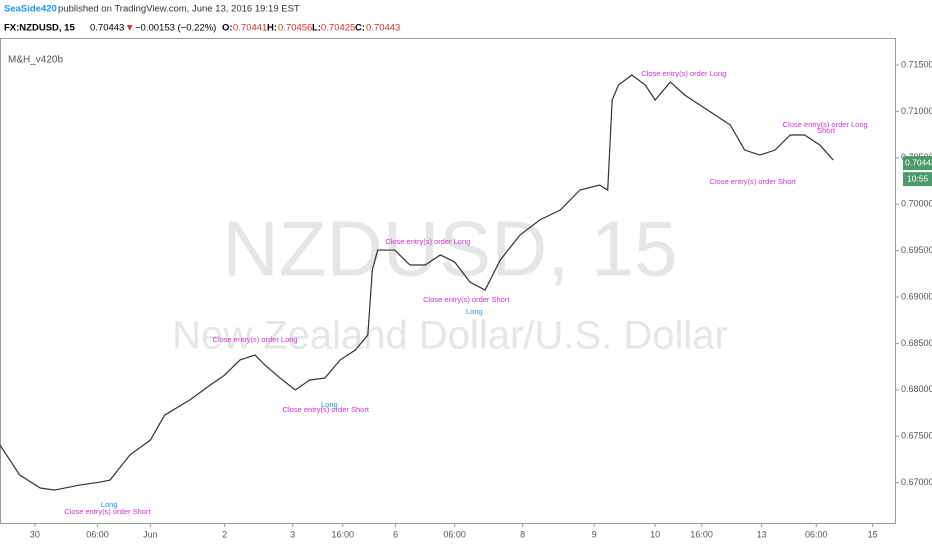 The width and height of the screenshot is (932, 550). I want to click on x-tick-label: 3, so click(292, 534).